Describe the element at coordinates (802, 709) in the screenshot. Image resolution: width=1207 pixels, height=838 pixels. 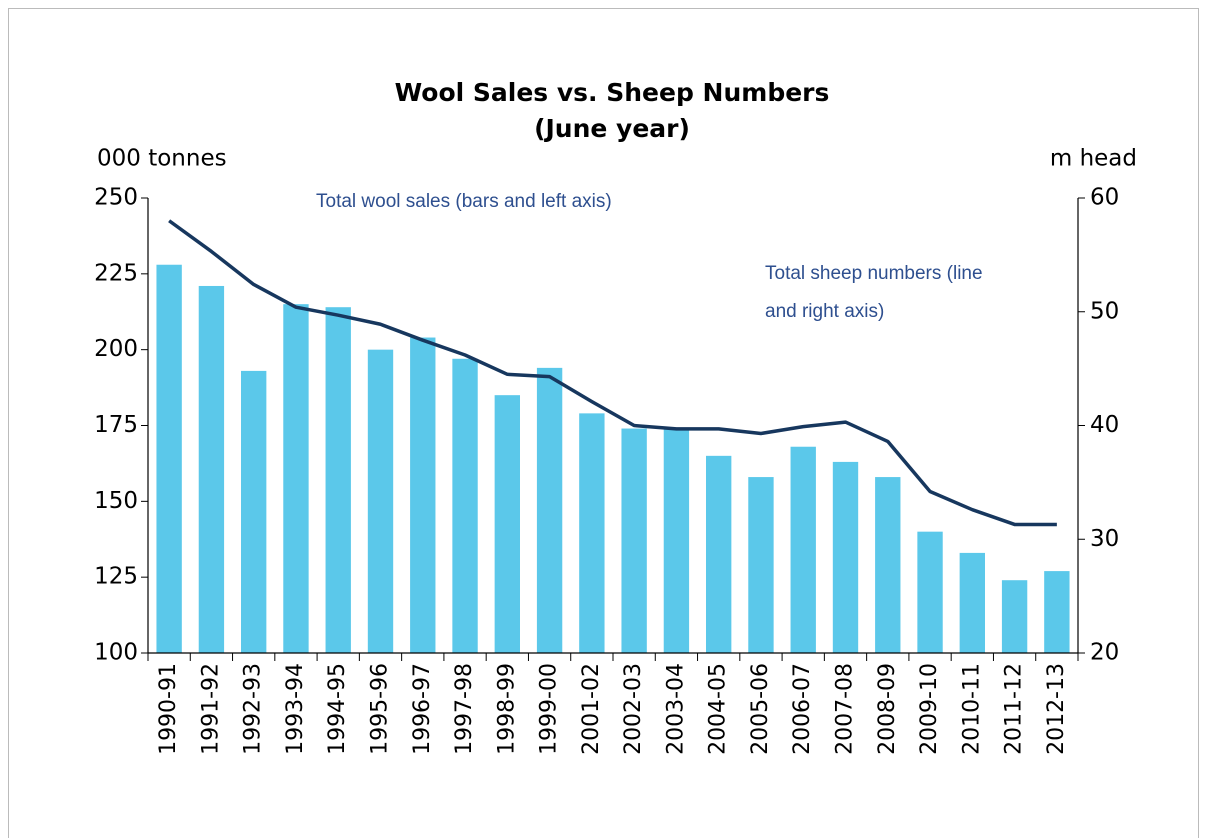
I see `x-tick-label: 2006-07` at that location.